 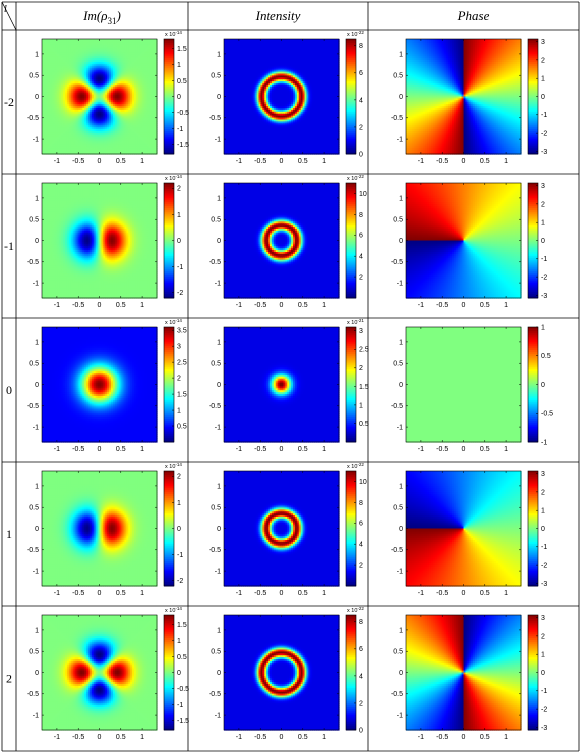 I want to click on colorbar-tick-label: 1.5, so click(x=364, y=387).